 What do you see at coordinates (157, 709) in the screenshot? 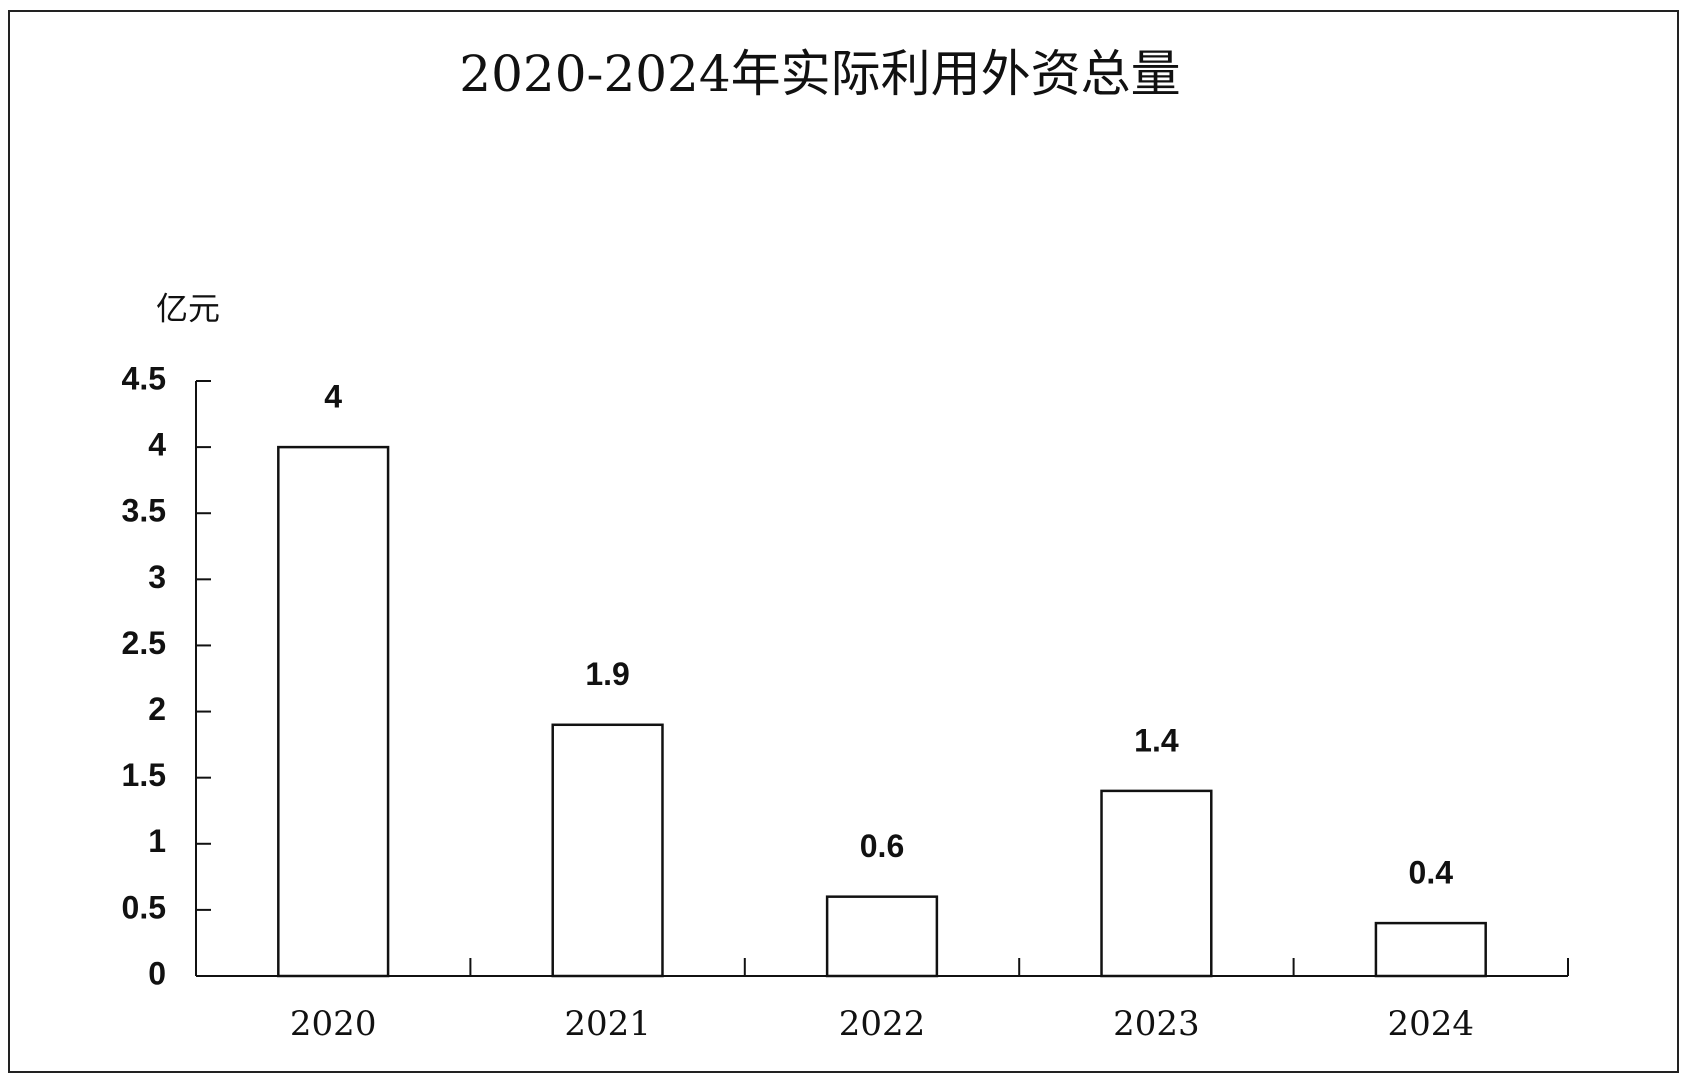
I see `y-tick-label: 2` at bounding box center [157, 709].